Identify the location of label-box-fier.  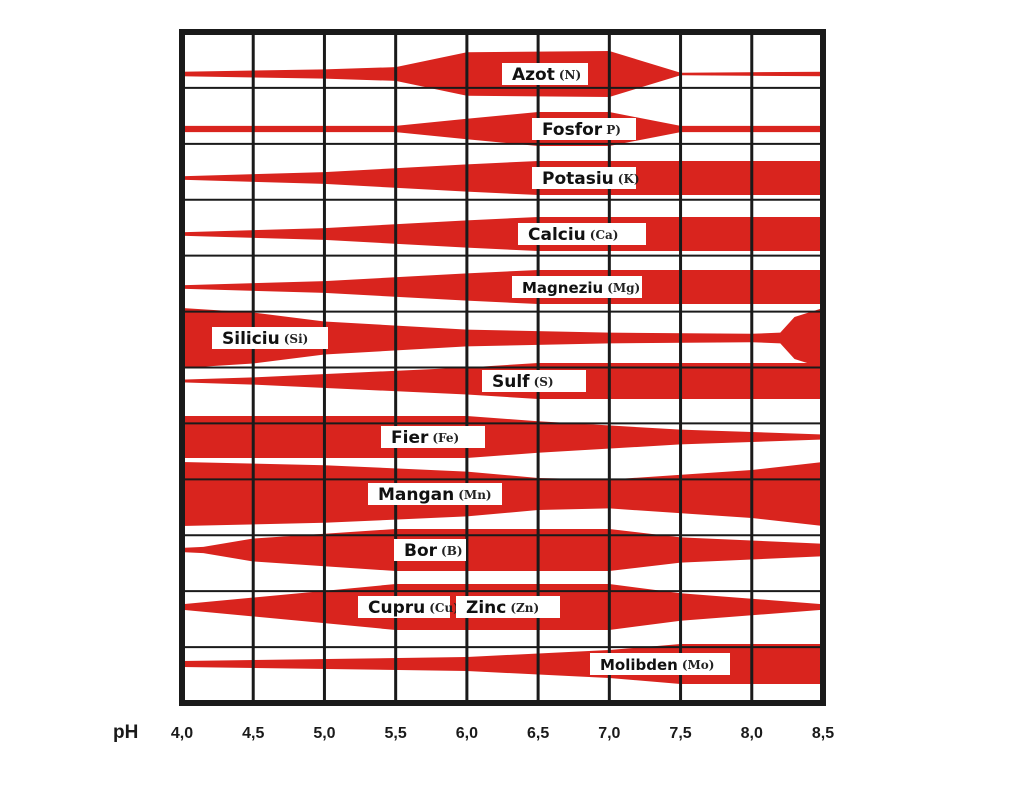
(433, 437).